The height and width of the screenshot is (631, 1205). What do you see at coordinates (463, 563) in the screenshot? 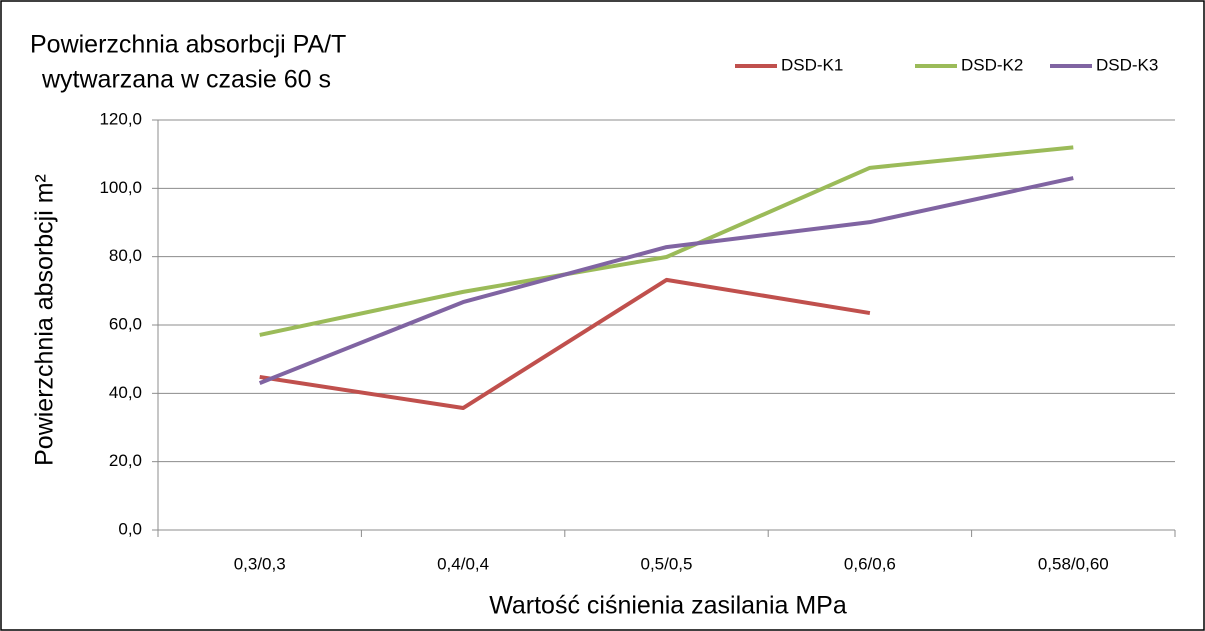
I see `x-tick-label: 0,4/0,4` at bounding box center [463, 563].